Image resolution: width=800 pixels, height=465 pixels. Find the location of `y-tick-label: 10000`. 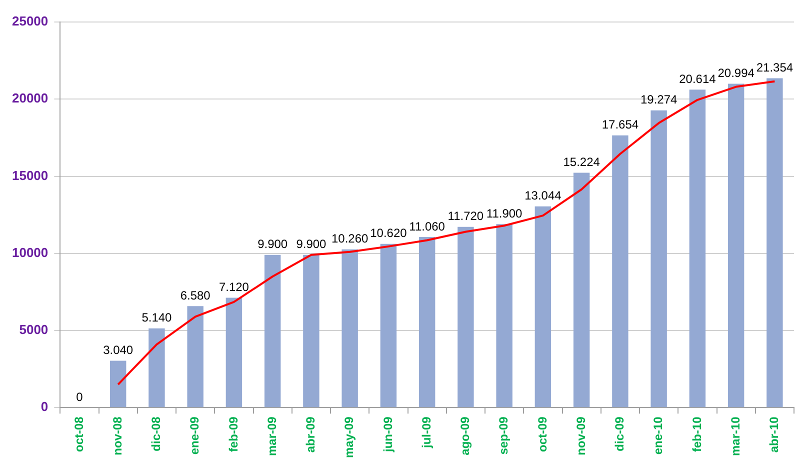

y-tick-label: 10000 is located at coordinates (30, 252).